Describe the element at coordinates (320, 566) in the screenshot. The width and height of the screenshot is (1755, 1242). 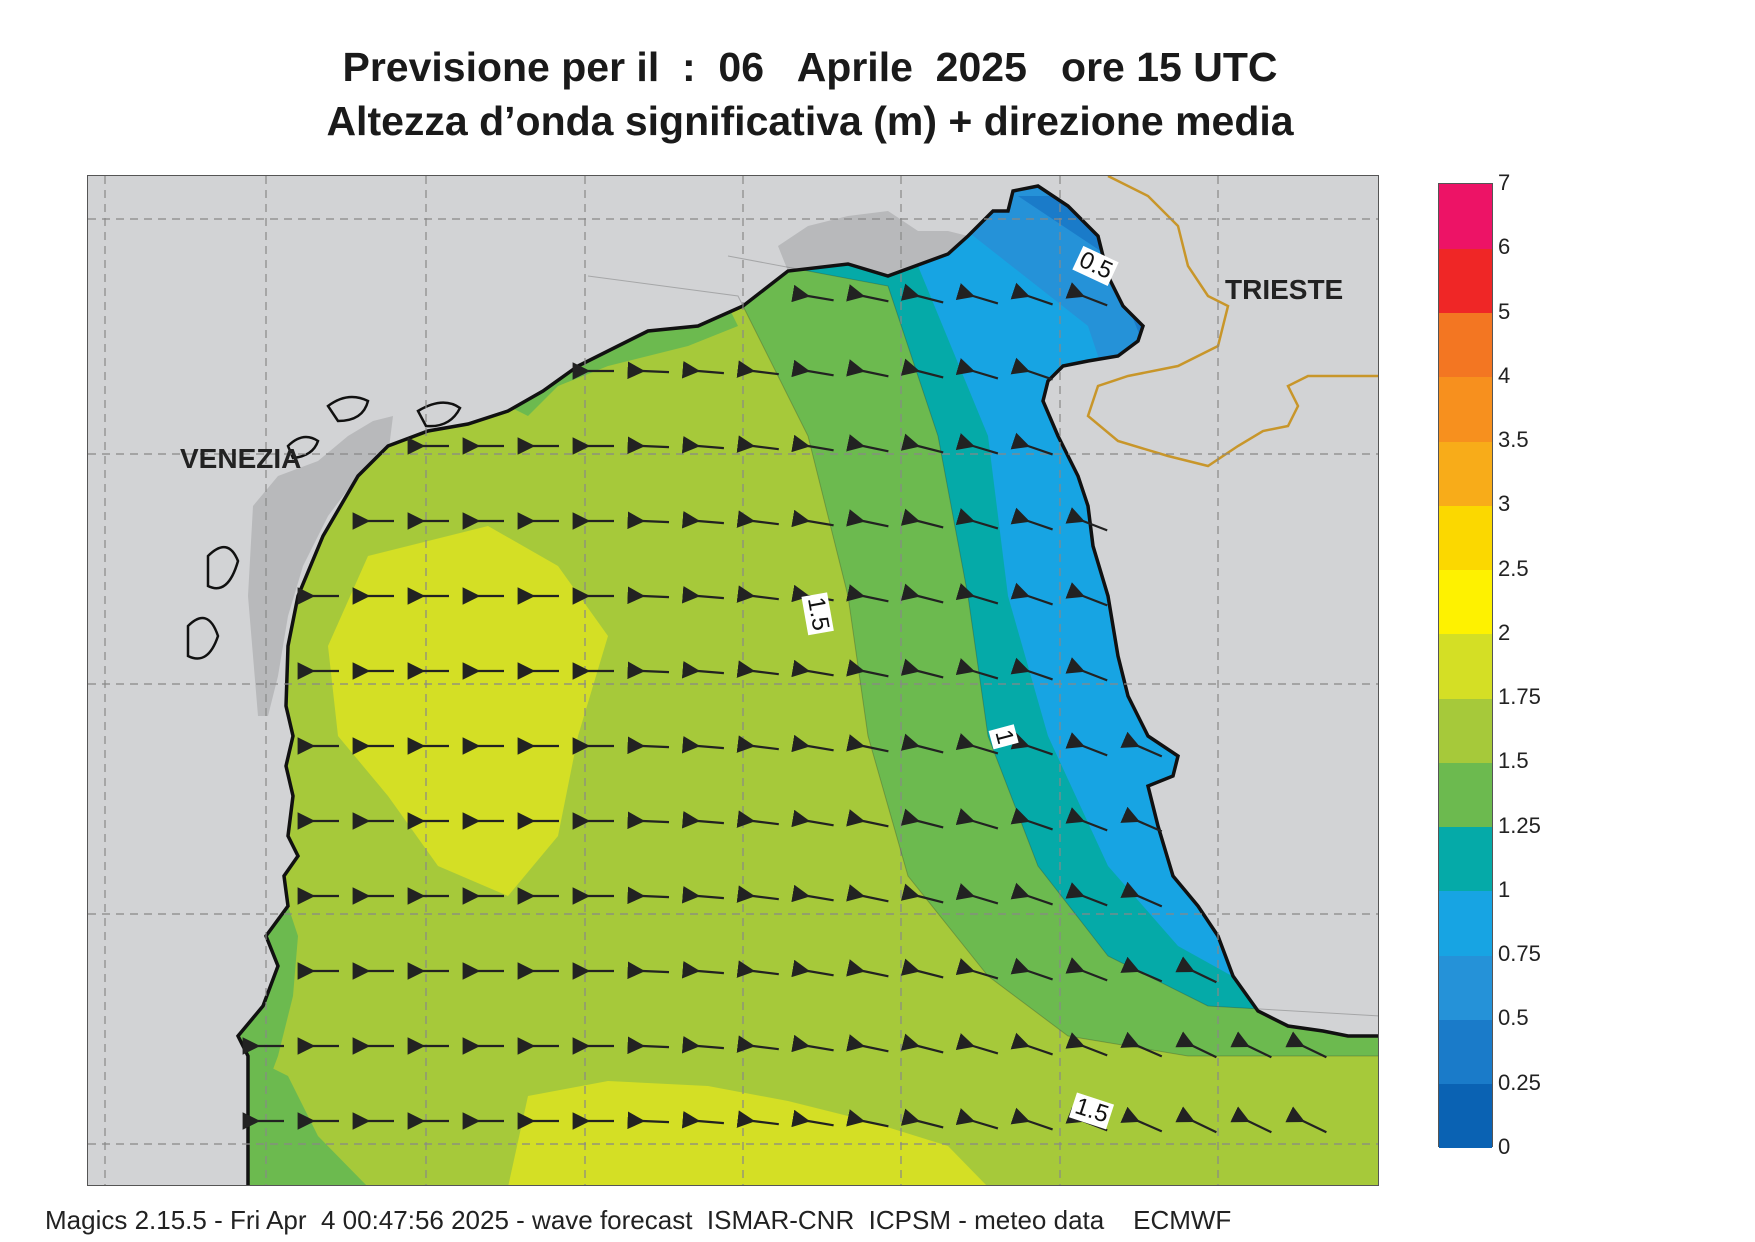
I see `venice-lagoon` at that location.